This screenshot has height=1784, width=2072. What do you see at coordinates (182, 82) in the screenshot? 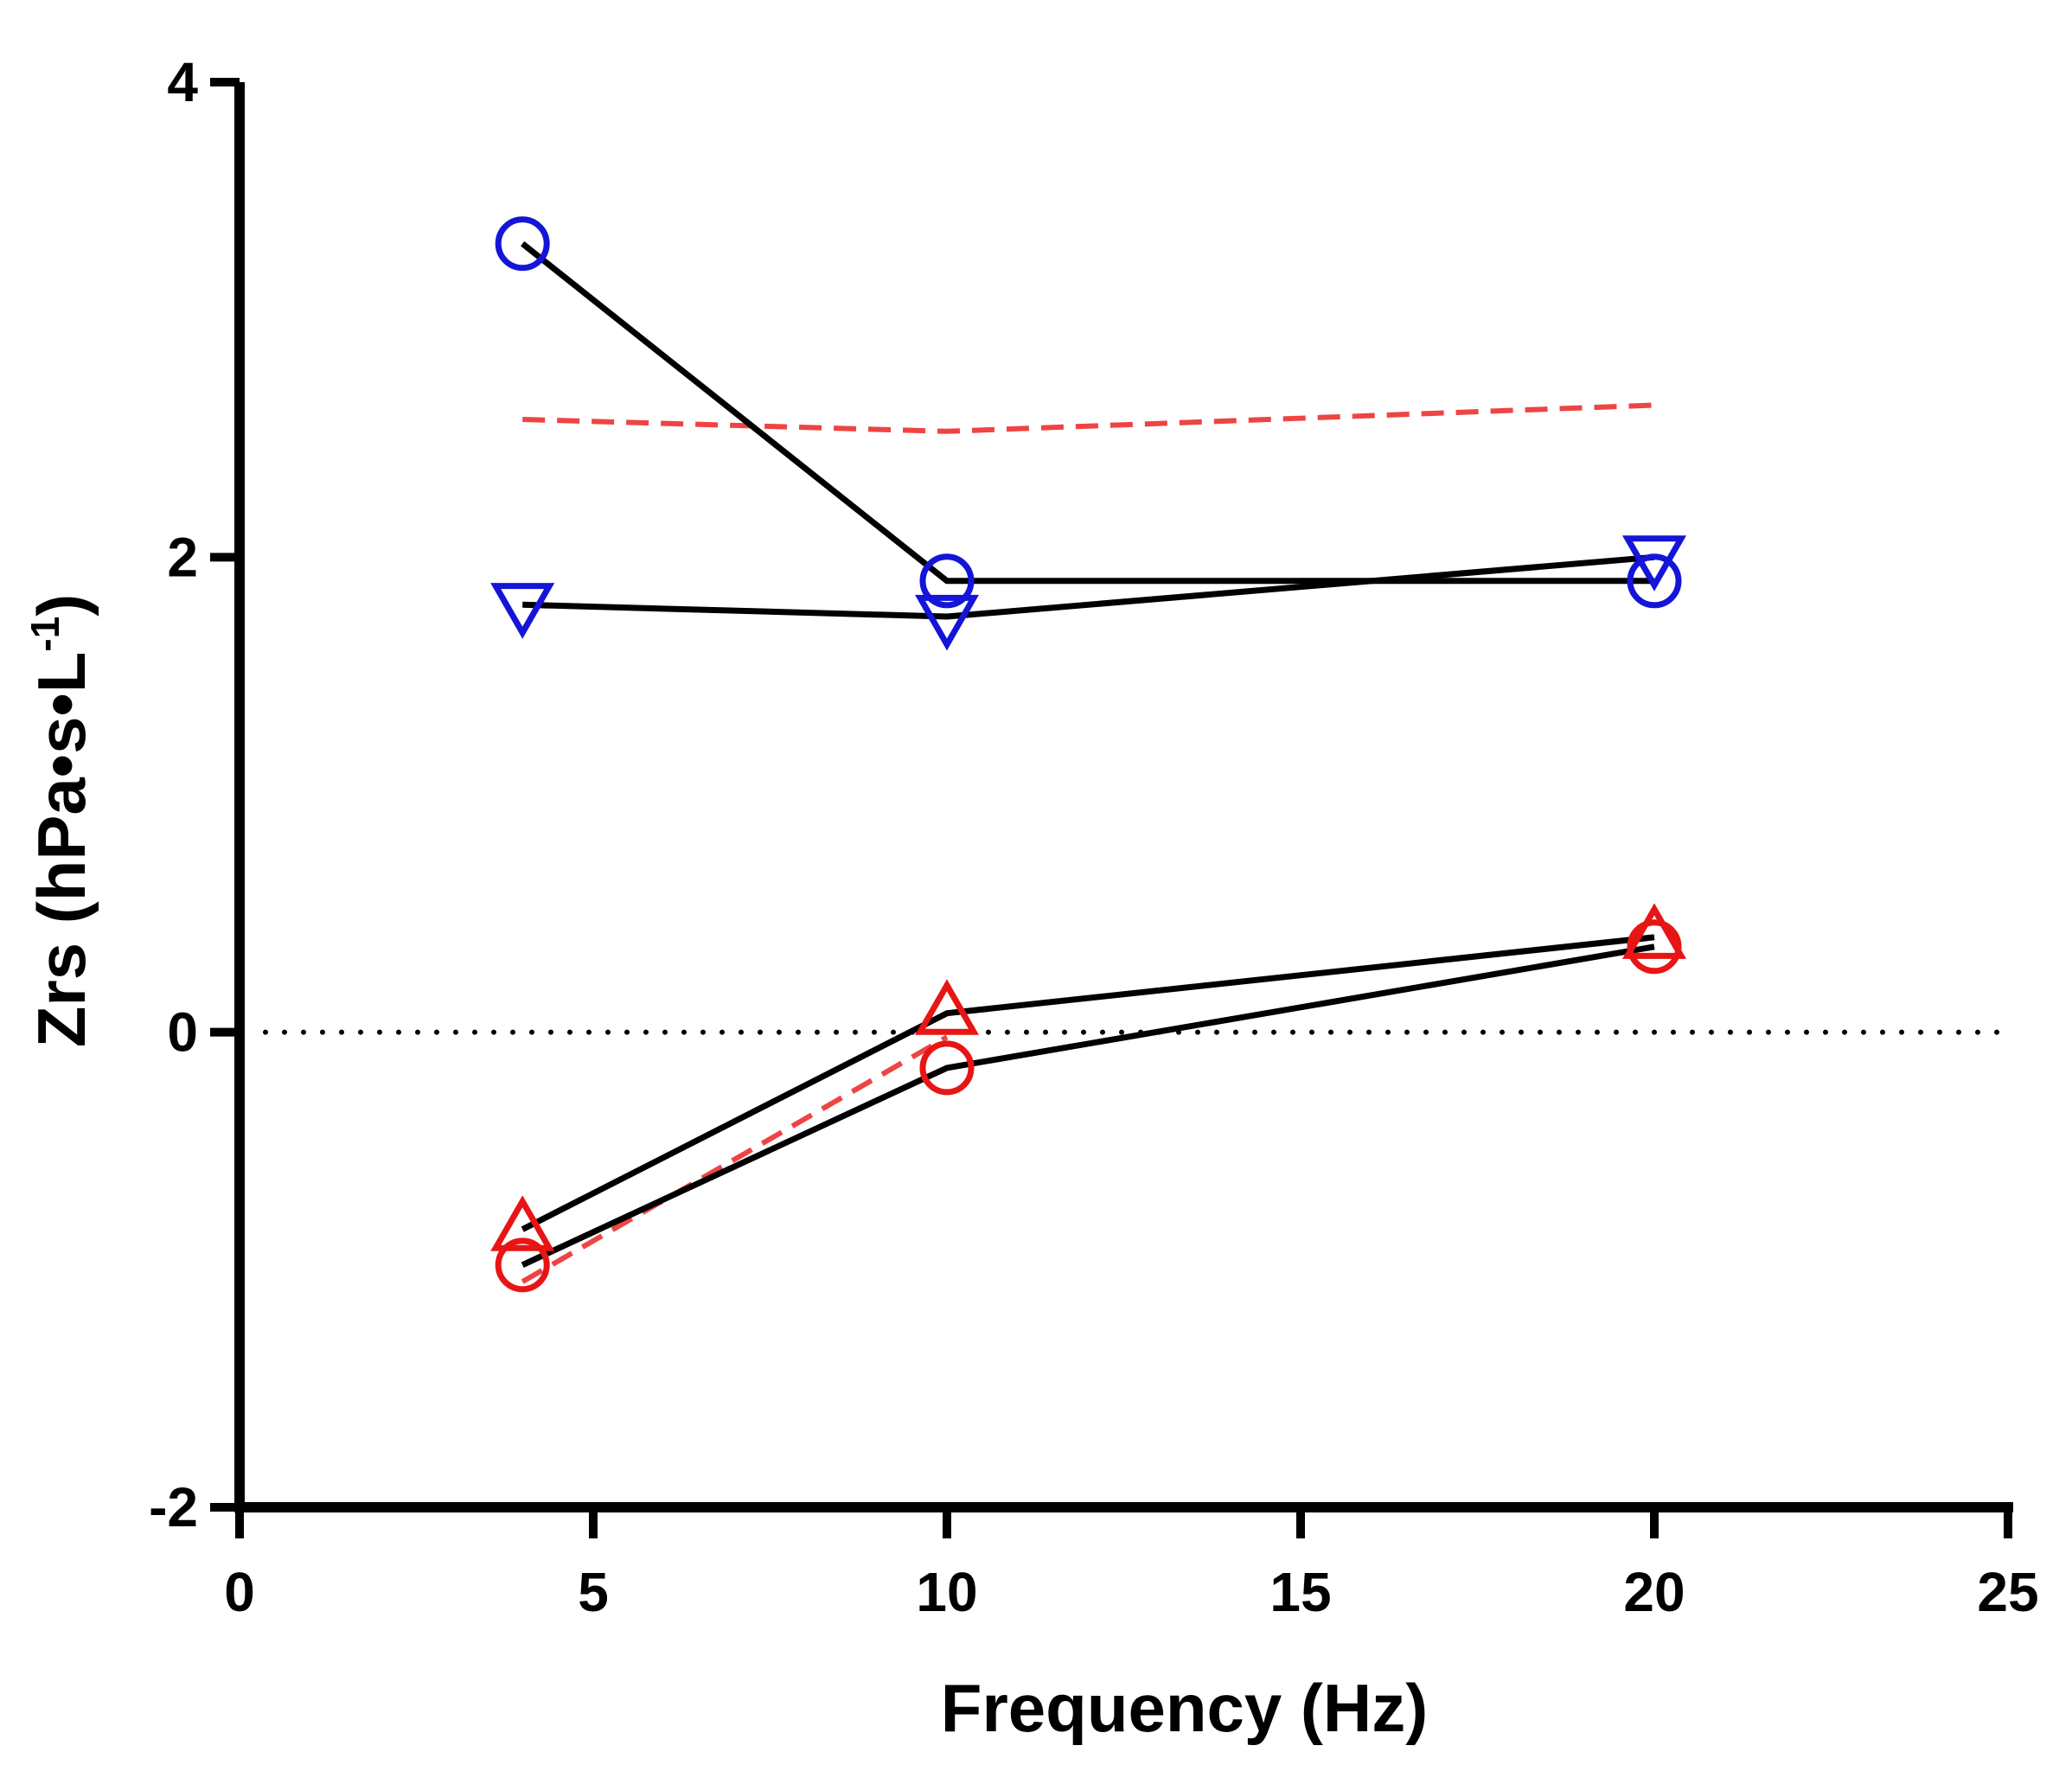
I see `y-tick-label: 4` at bounding box center [182, 82].